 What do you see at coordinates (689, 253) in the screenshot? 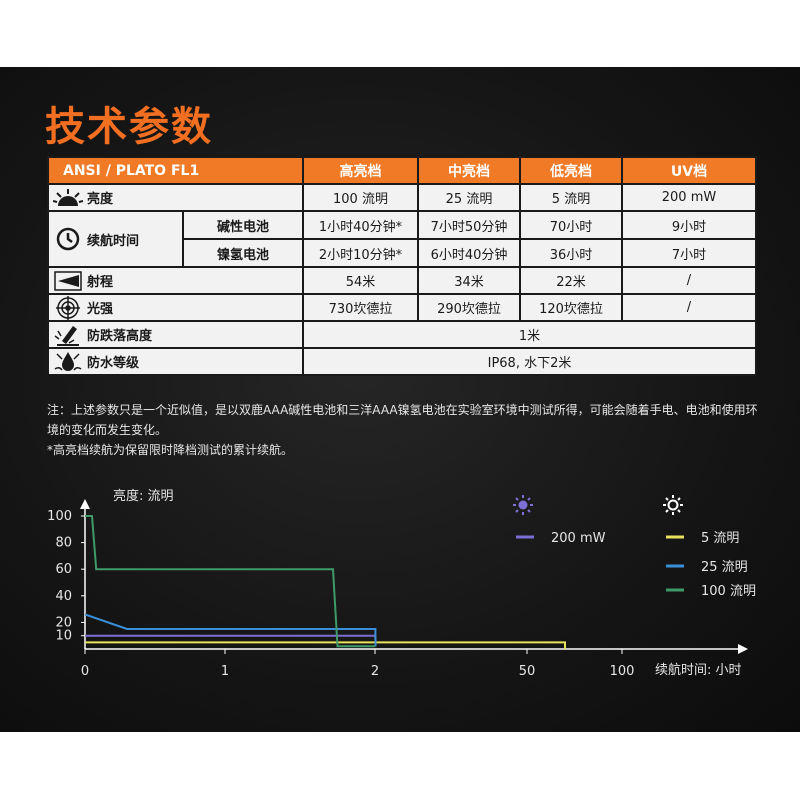
I see `nimh-uv: 7小时` at bounding box center [689, 253].